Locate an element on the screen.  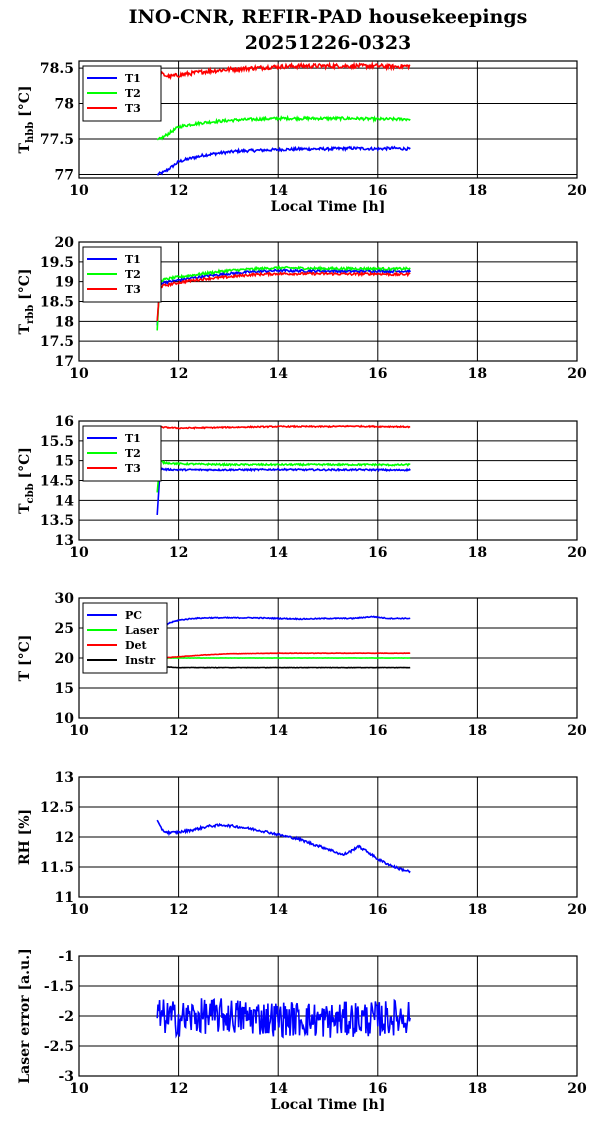
y-tick-label: 12 is located at coordinates (64, 838).